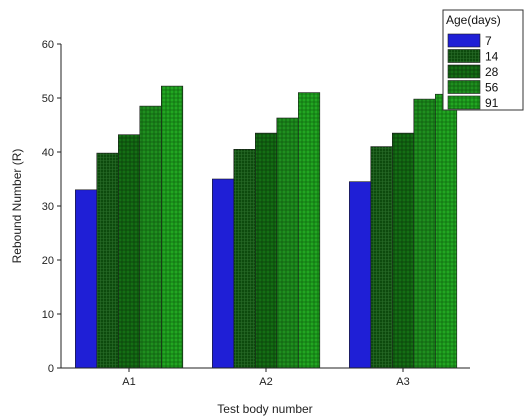 The height and width of the screenshot is (419, 525). What do you see at coordinates (492, 103) in the screenshot?
I see `legend-label-age-91: 91` at bounding box center [492, 103].